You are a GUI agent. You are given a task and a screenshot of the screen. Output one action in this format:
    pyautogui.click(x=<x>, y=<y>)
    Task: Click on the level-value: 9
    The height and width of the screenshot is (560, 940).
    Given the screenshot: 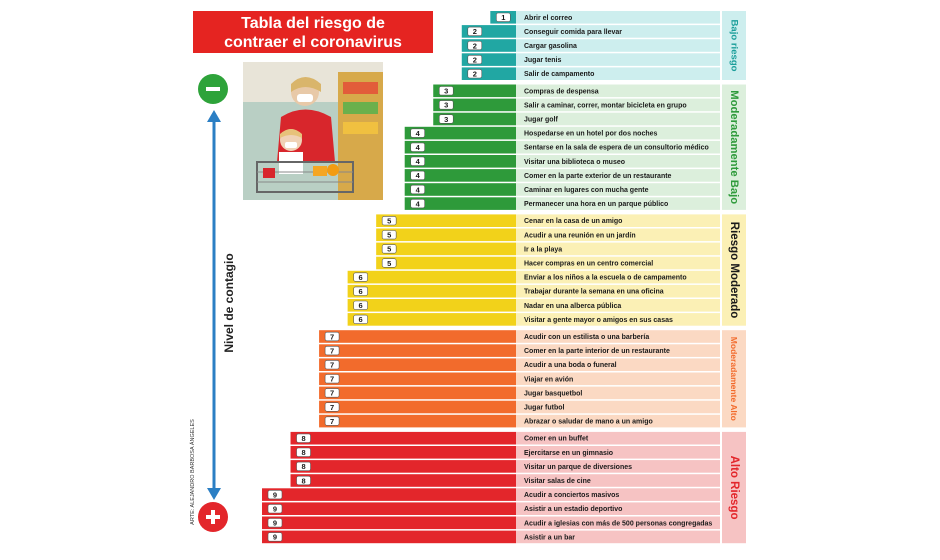 What is the action you would take?
    pyautogui.click(x=275, y=523)
    